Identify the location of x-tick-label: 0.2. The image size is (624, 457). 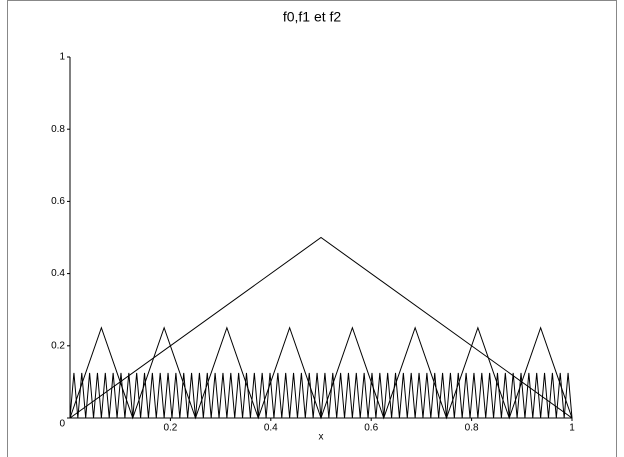
(170, 428).